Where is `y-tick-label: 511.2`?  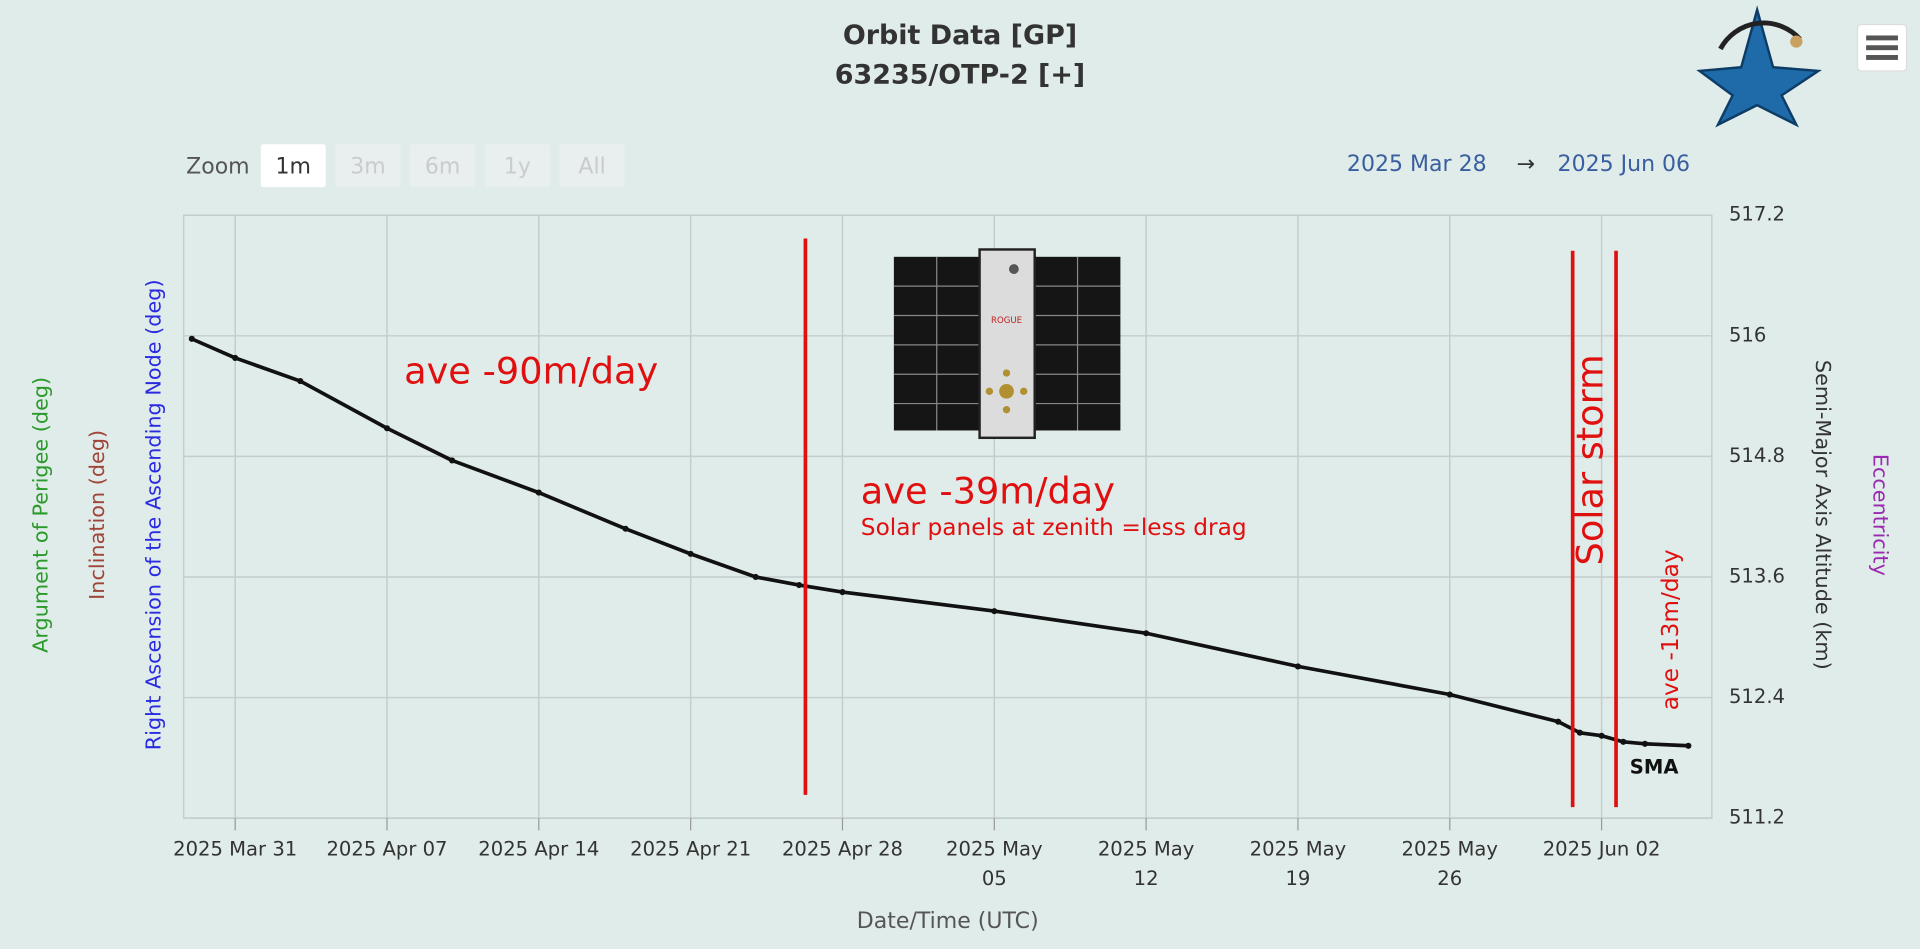 y-tick-label: 511.2 is located at coordinates (1757, 817).